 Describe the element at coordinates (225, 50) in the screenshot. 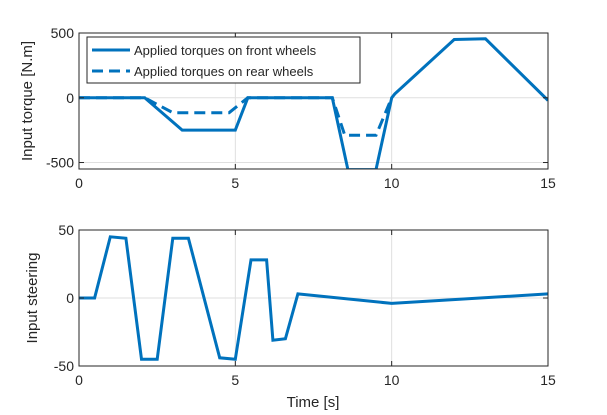

I see `legend-label-front: Applied torques on front wheels` at that location.